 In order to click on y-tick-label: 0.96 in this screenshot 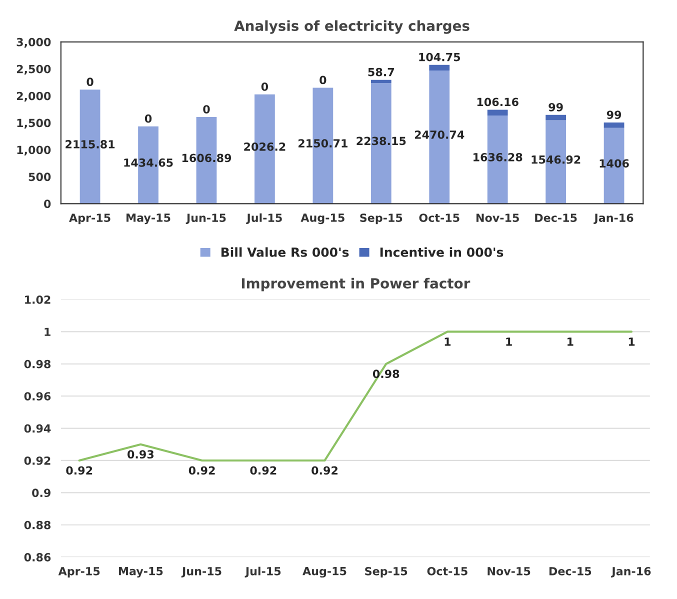, I will do `click(37, 396)`.